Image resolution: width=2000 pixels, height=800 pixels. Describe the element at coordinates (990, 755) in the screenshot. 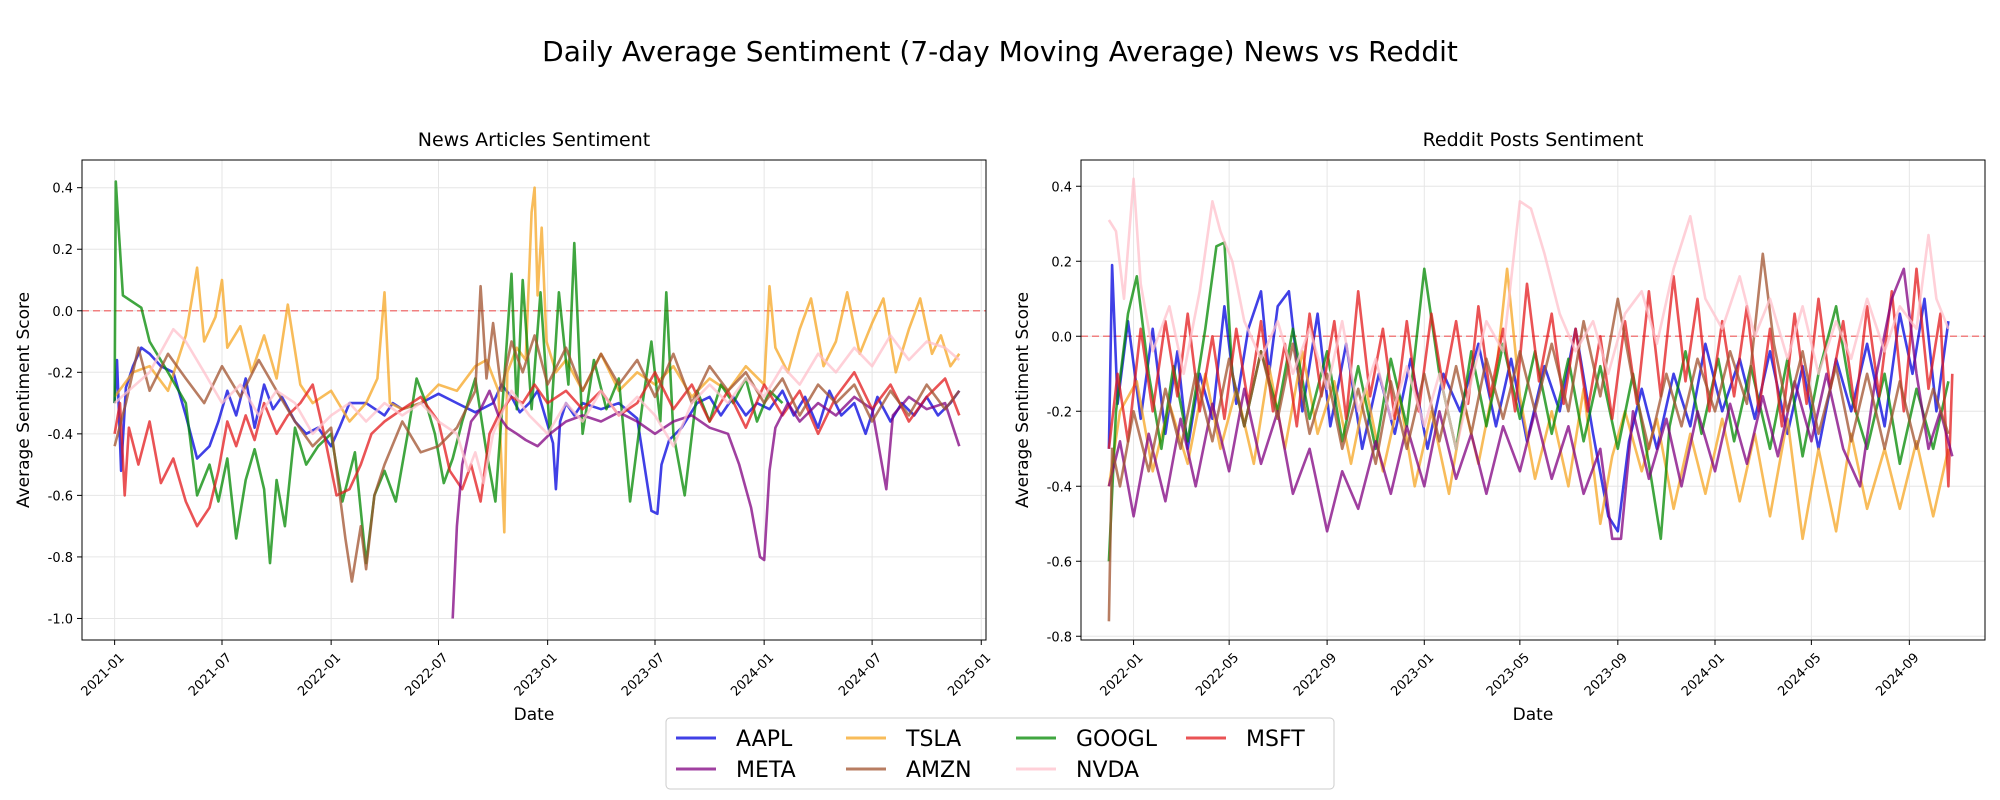

I see `legend-entries: AAPL TSLA GOOGL MSFT META AMZN NVDA` at that location.